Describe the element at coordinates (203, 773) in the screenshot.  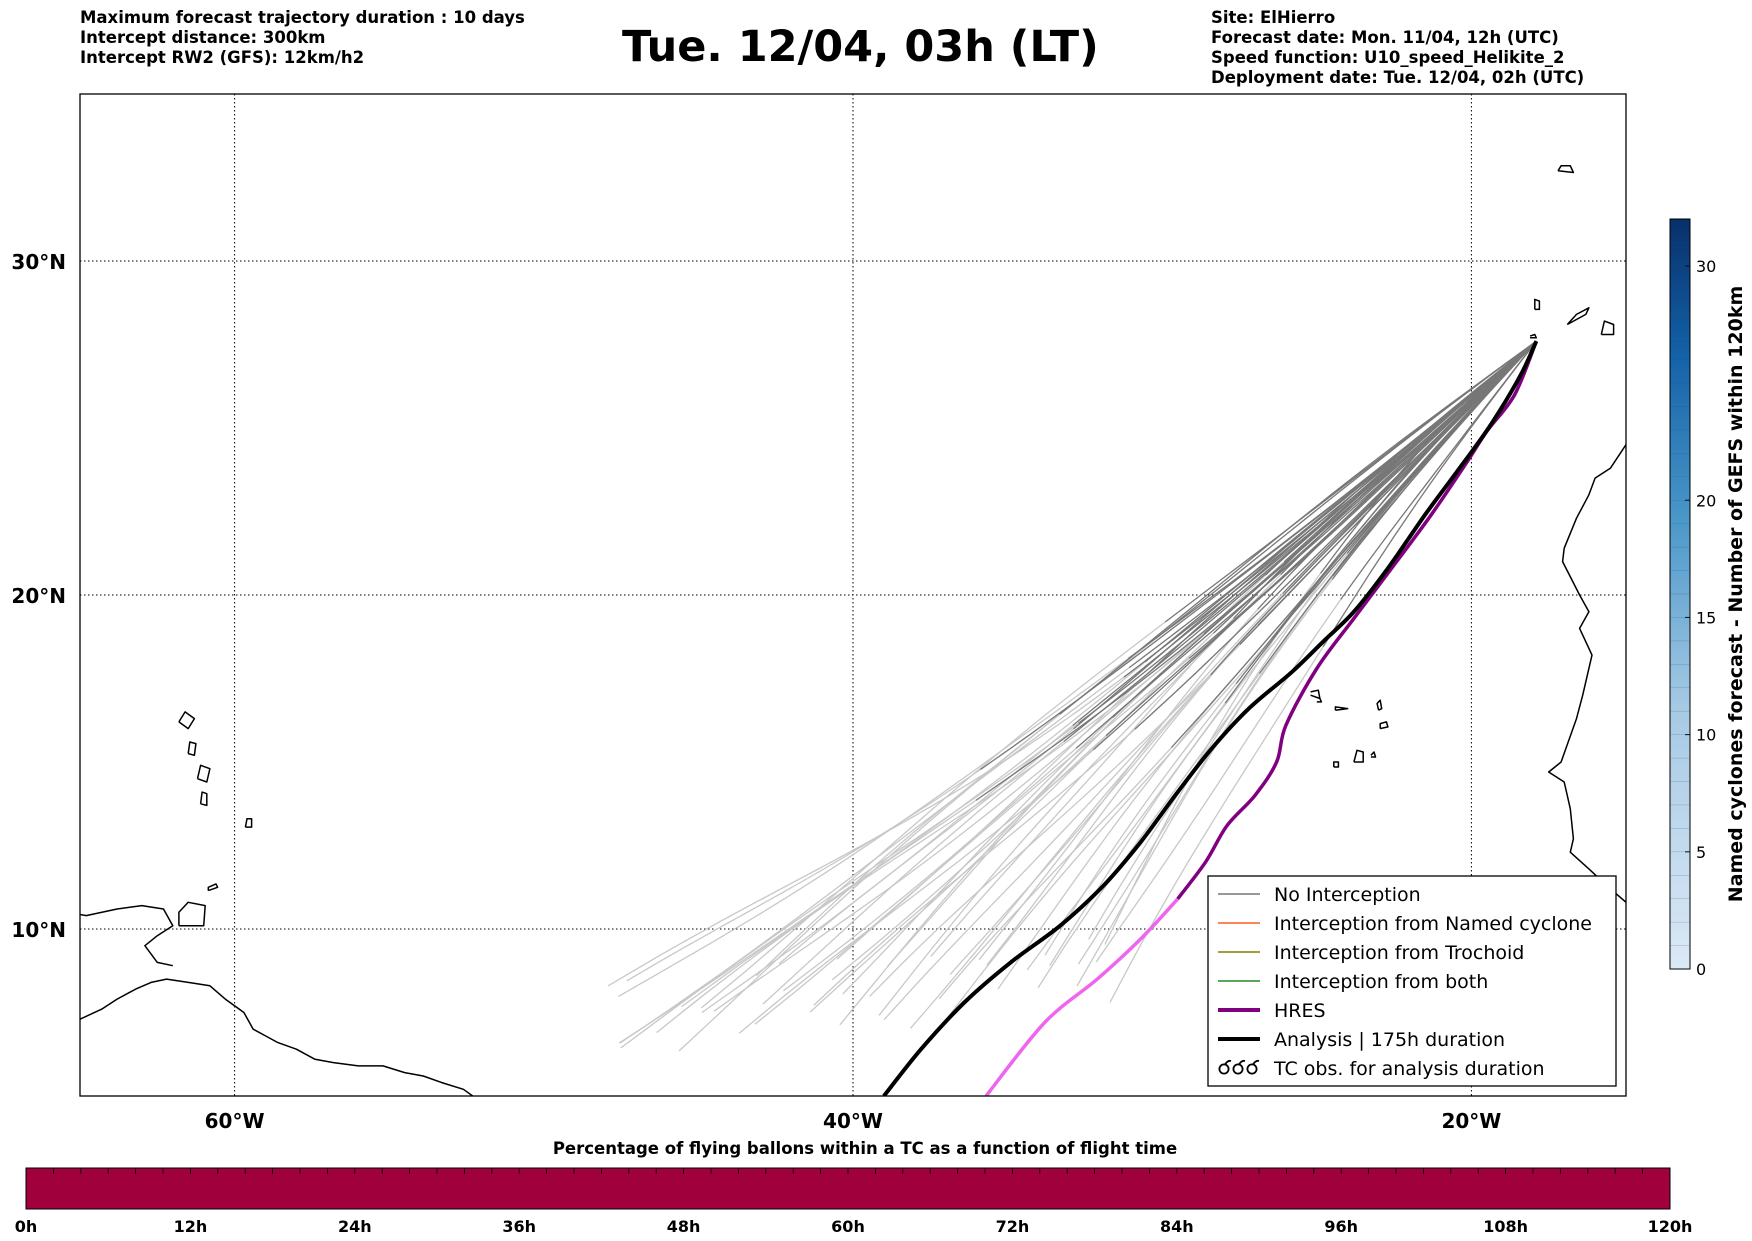
I see `martinique-coast` at that location.